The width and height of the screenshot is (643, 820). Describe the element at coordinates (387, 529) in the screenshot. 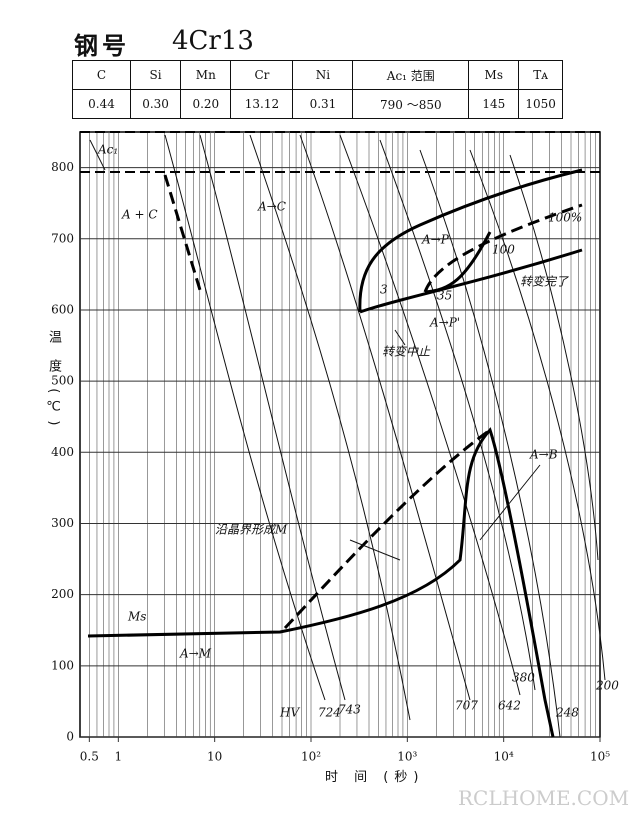

I see `grain-boundary-m` at that location.